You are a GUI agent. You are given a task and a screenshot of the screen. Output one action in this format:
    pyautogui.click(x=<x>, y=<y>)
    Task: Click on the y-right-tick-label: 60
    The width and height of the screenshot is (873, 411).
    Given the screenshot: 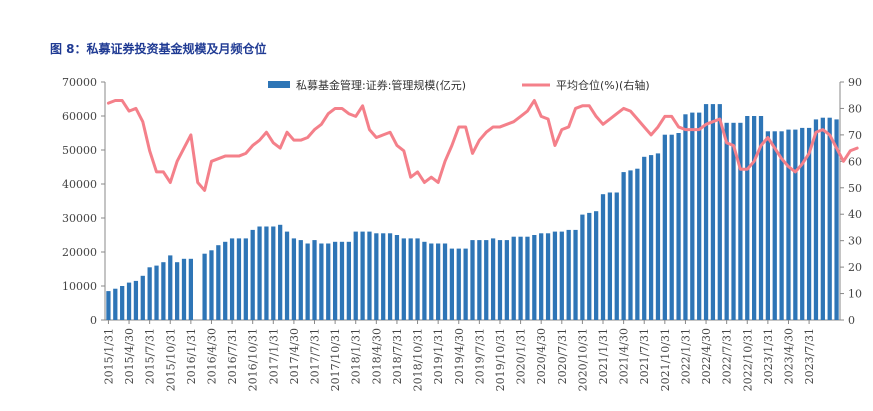 What is the action you would take?
    pyautogui.click(x=855, y=161)
    